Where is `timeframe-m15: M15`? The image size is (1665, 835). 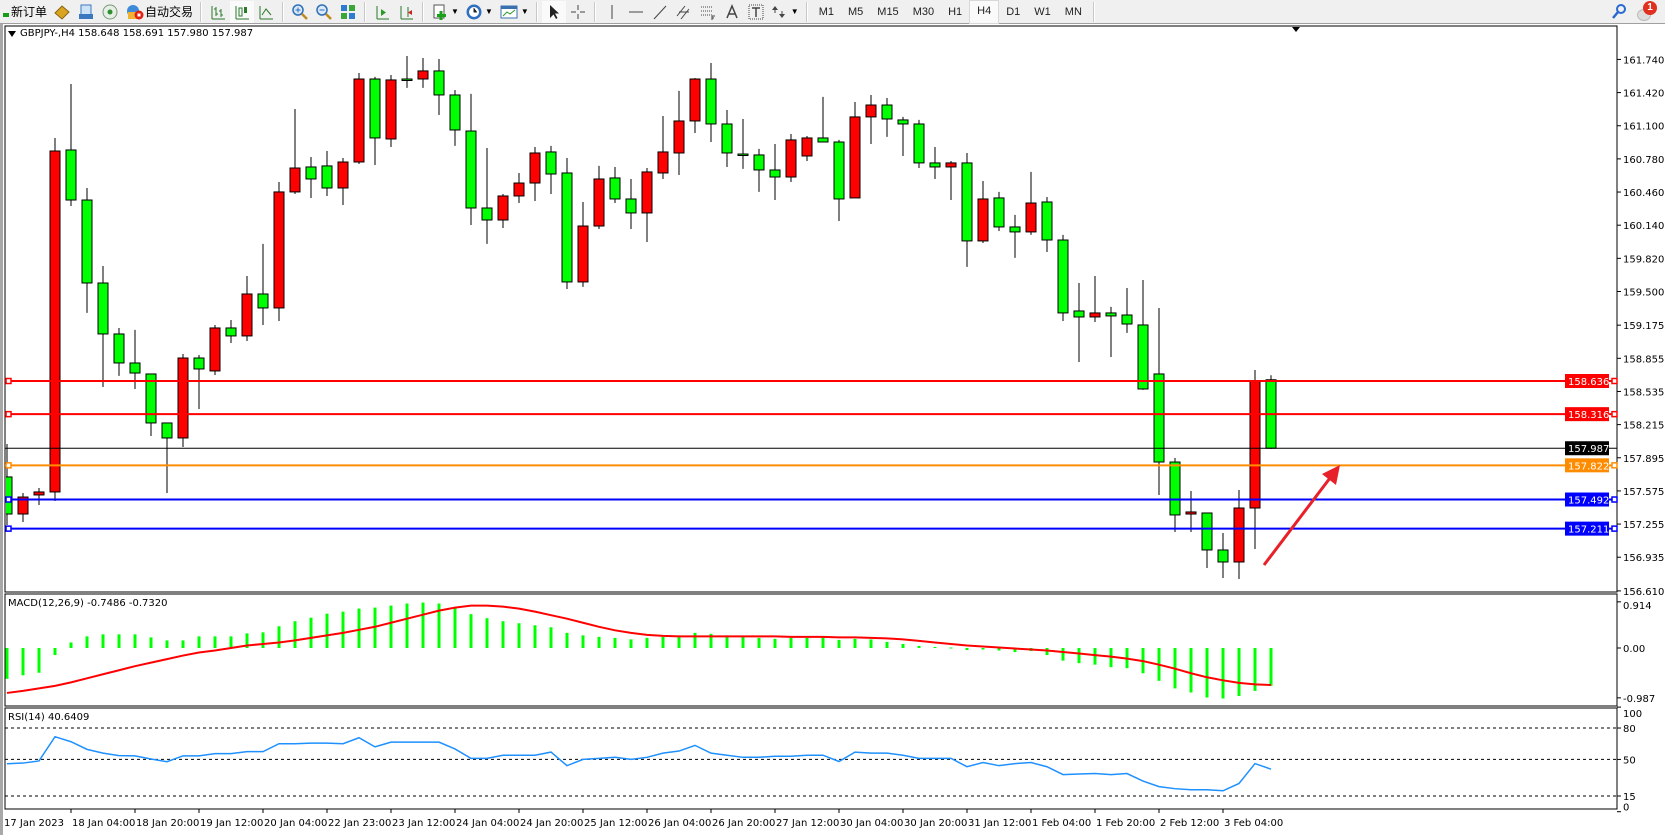 timeframe-m15: M15 is located at coordinates (888, 11).